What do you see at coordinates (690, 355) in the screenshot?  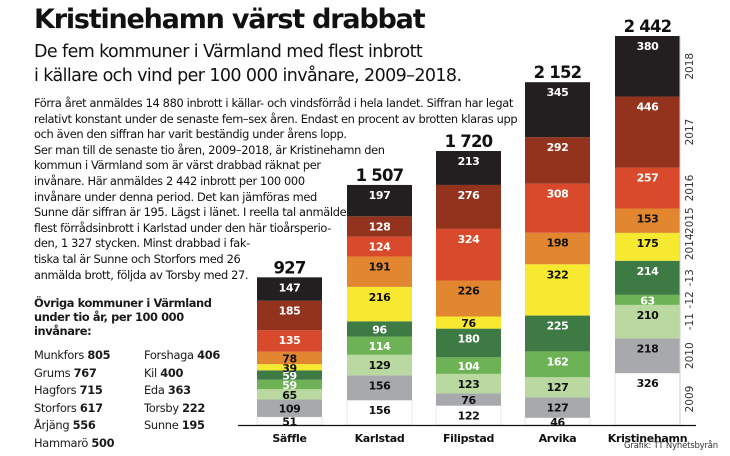 I see `year-axis-label: 2010` at bounding box center [690, 355].